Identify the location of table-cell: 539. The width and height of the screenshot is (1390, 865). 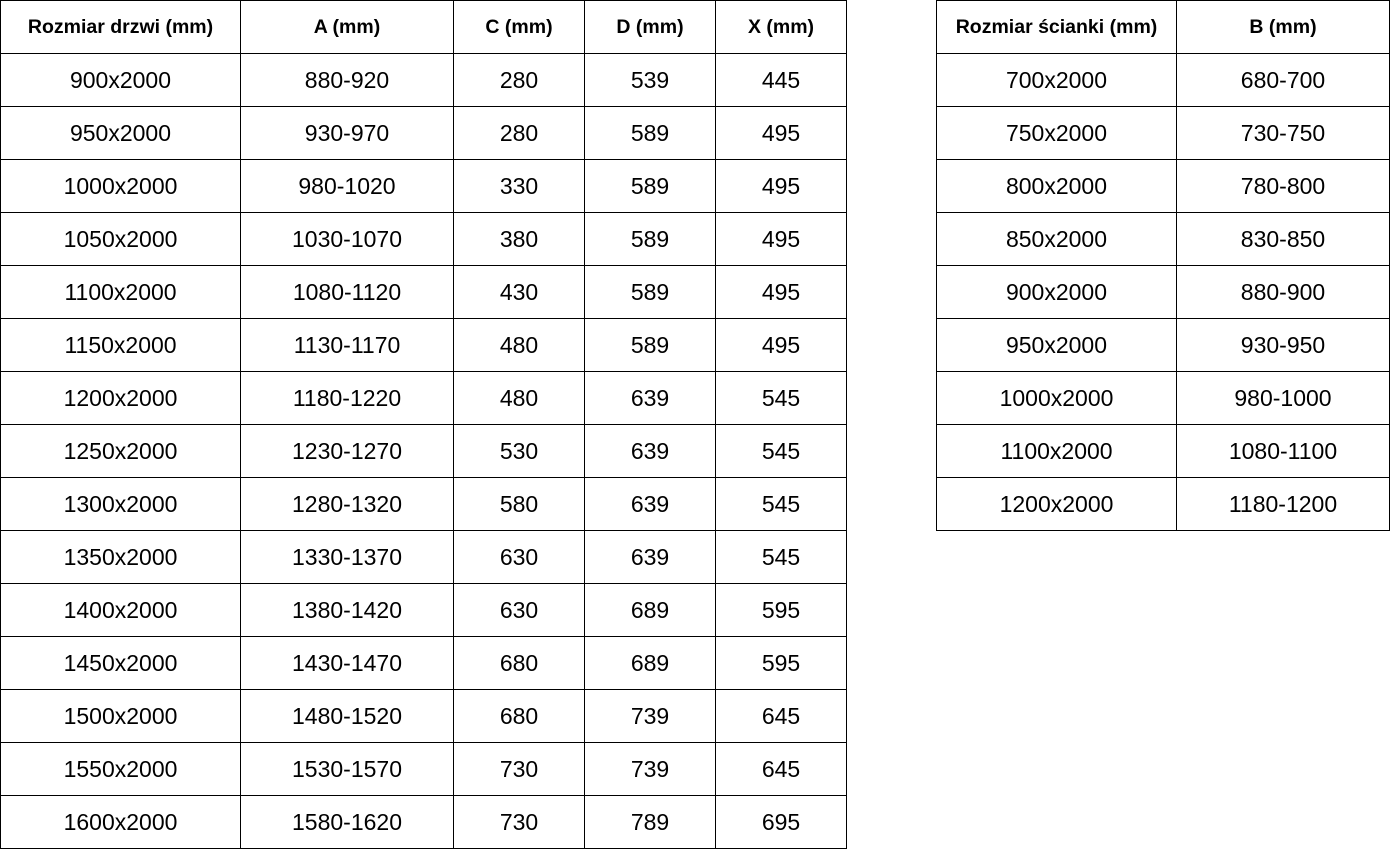
(650, 80).